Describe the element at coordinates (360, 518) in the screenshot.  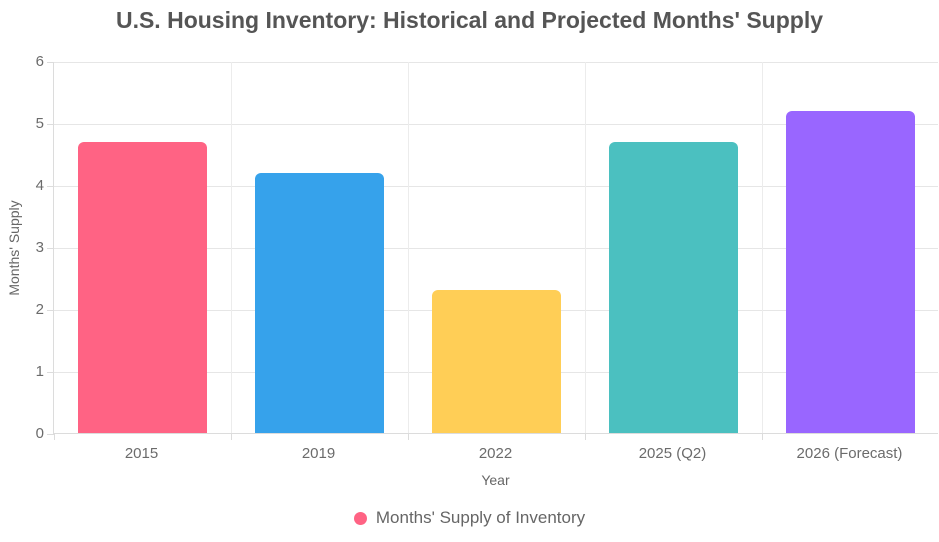
I see `legend-marker-icon` at that location.